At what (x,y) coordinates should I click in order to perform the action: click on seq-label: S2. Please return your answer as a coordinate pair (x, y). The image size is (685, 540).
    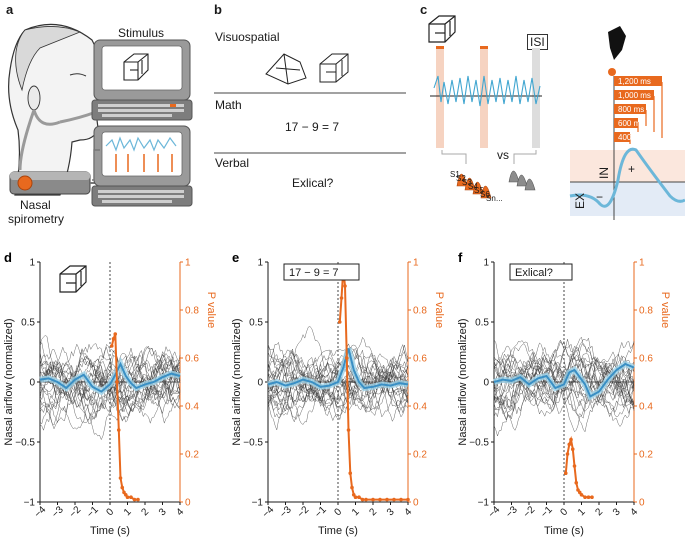
    Looking at the image, I should click on (461, 178).